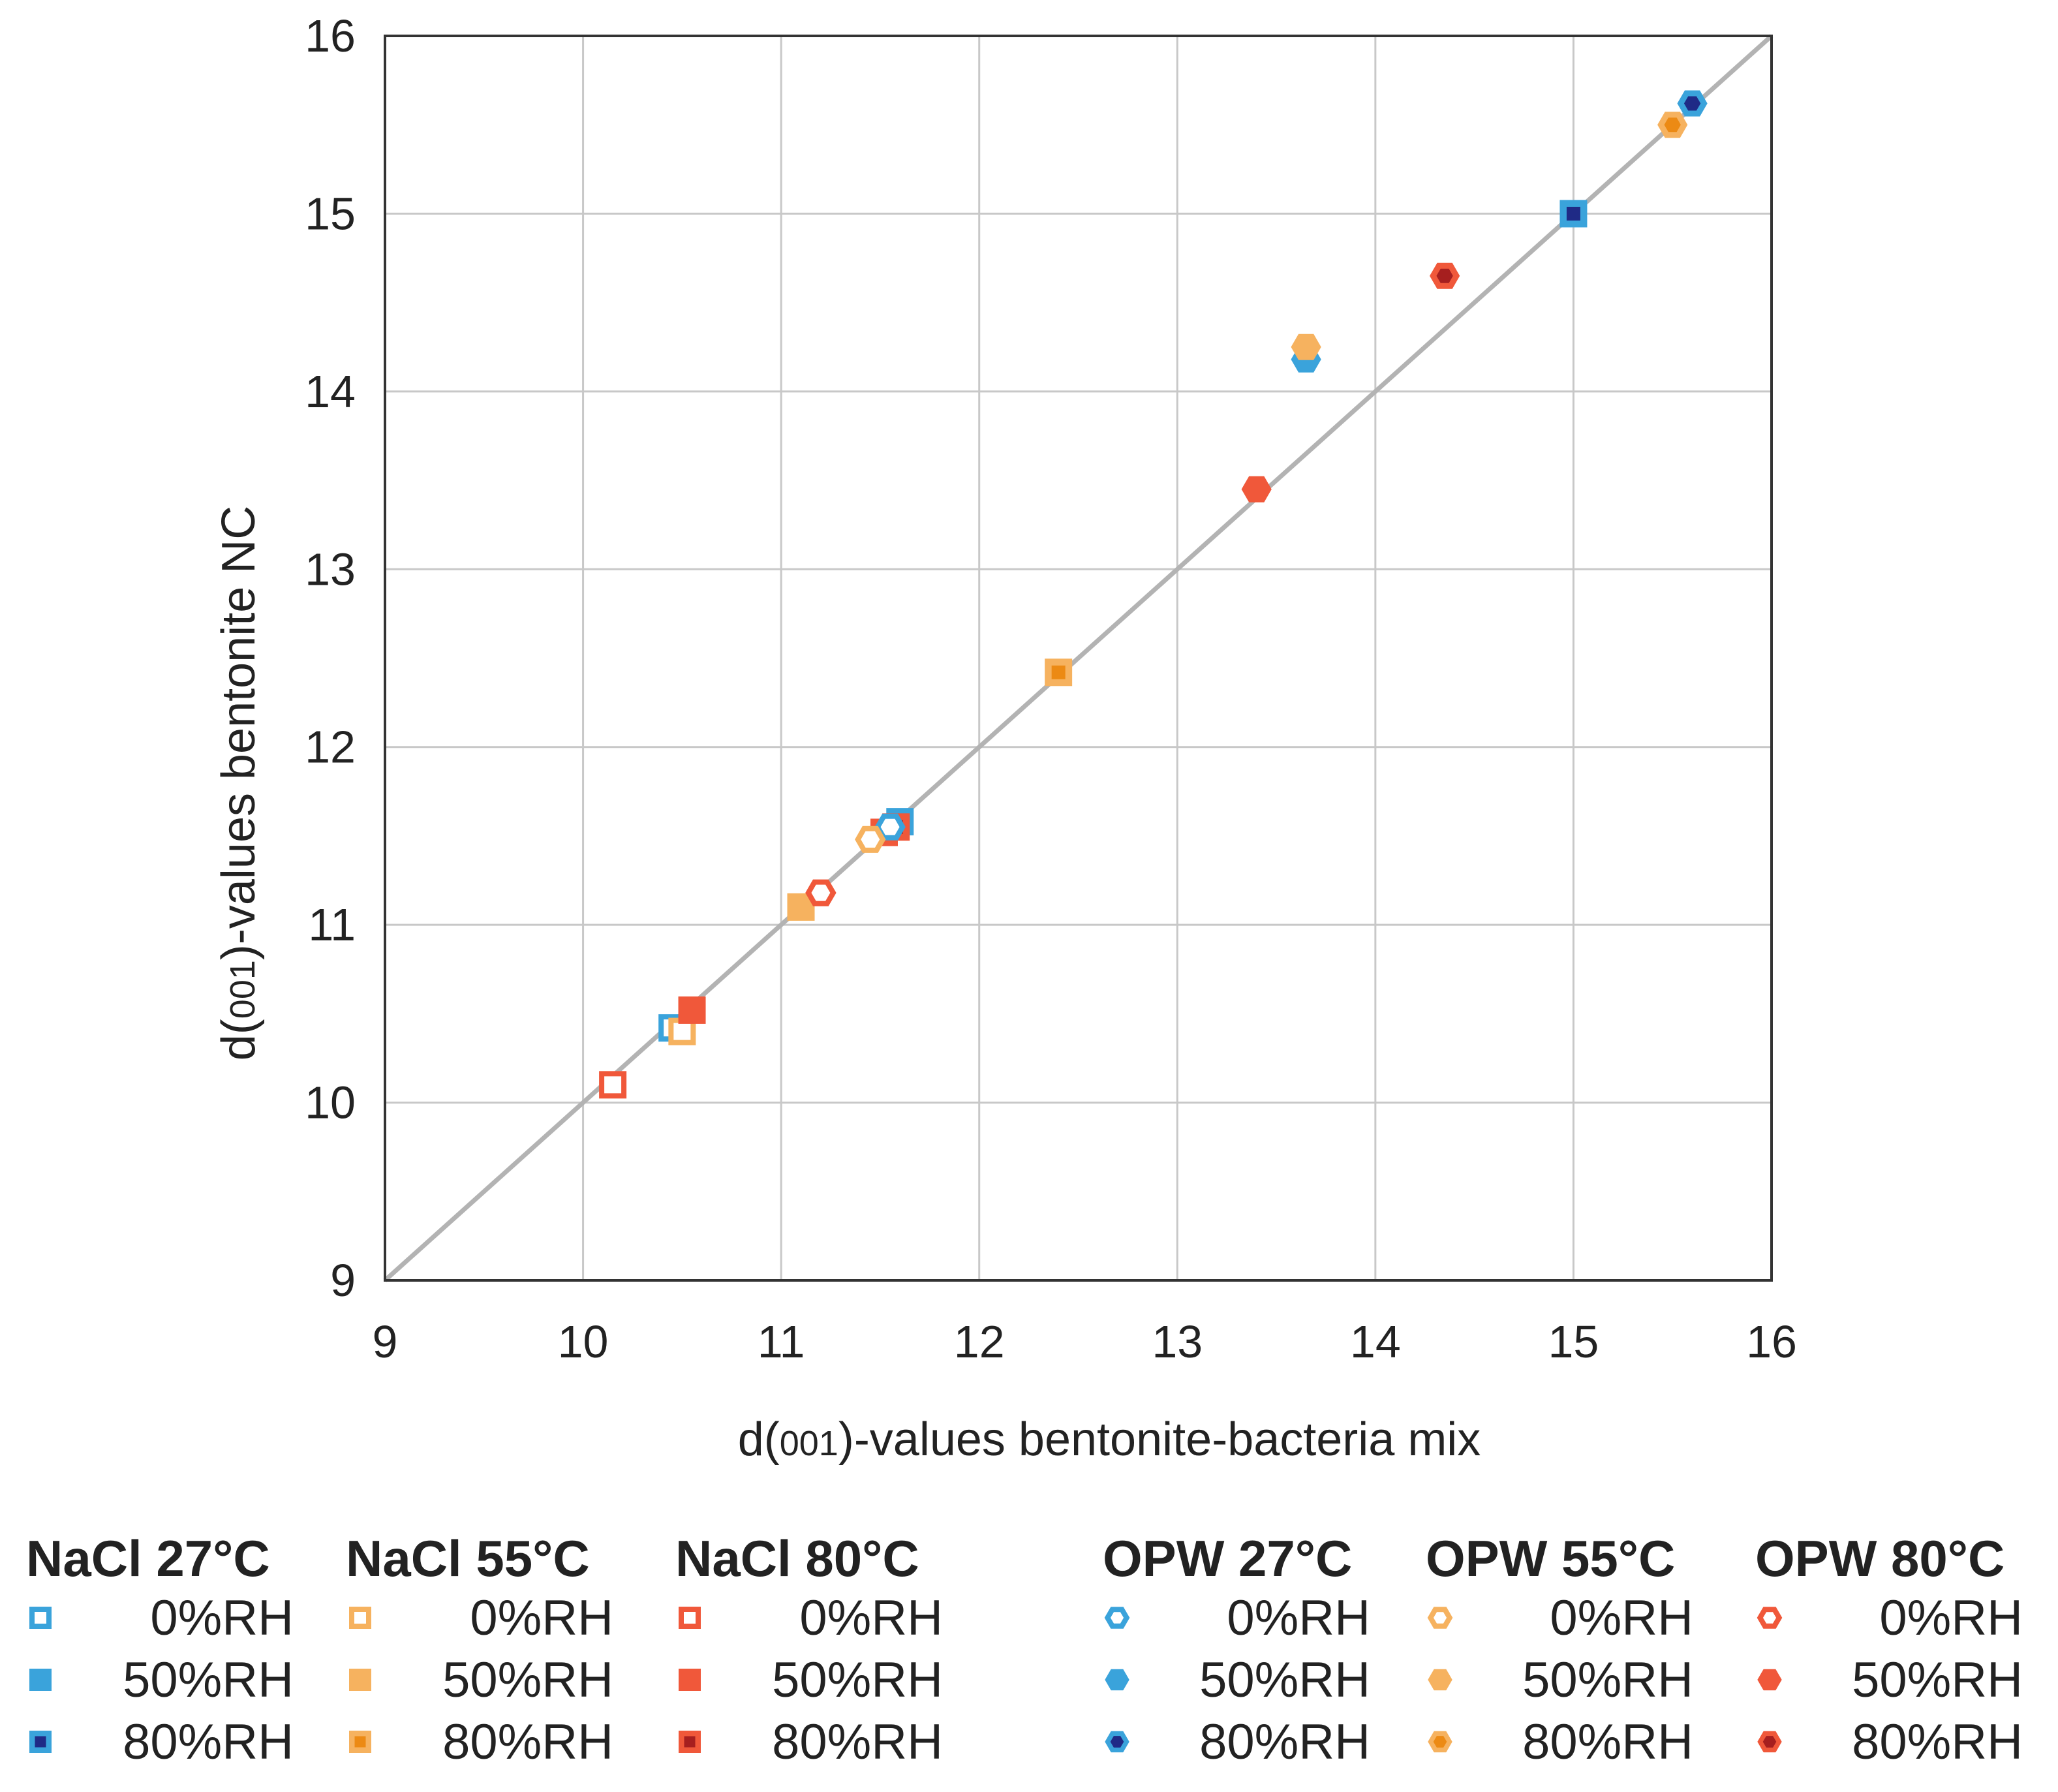 This screenshot has height=1792, width=2058. I want to click on legend-marker-hexagon-blue-rh2, so click(1117, 1742).